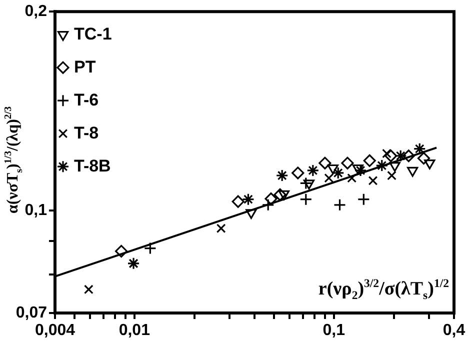 This screenshot has width=473, height=347. I want to click on x-axis-title: r(νρ$_{2}$)$^{3/2}$/σ(λT$_{s}$)$^{1/2}$, so click(383, 289).